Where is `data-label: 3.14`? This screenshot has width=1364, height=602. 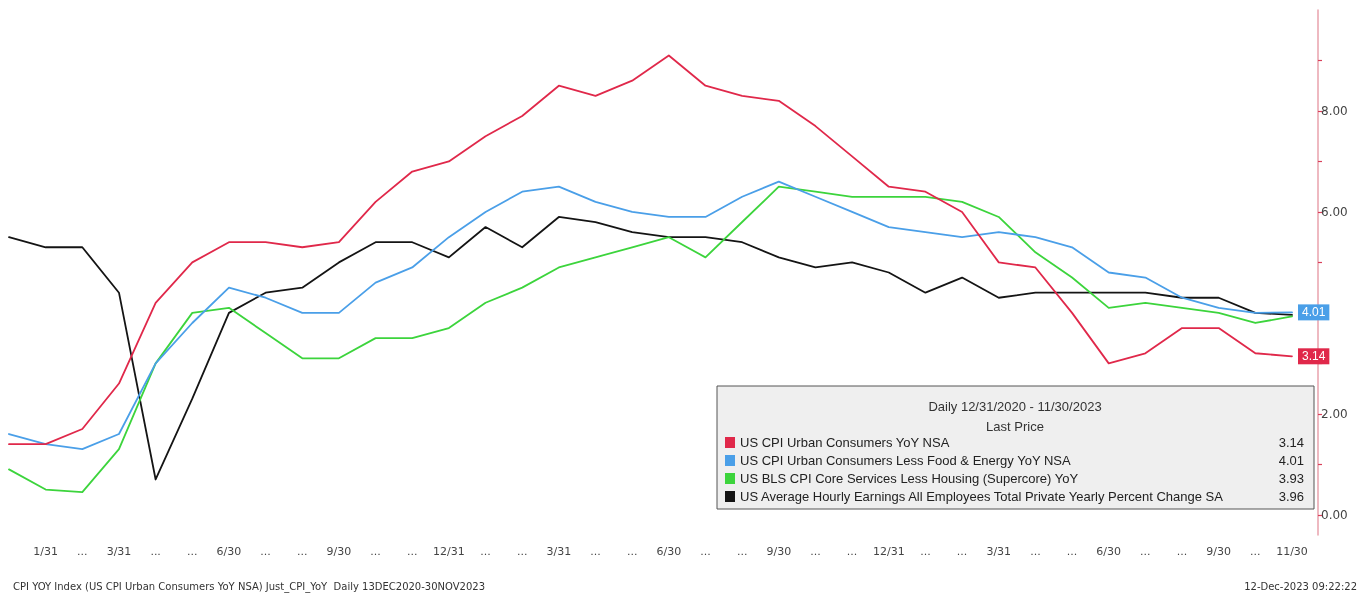
data-label: 3.14 is located at coordinates (1314, 356).